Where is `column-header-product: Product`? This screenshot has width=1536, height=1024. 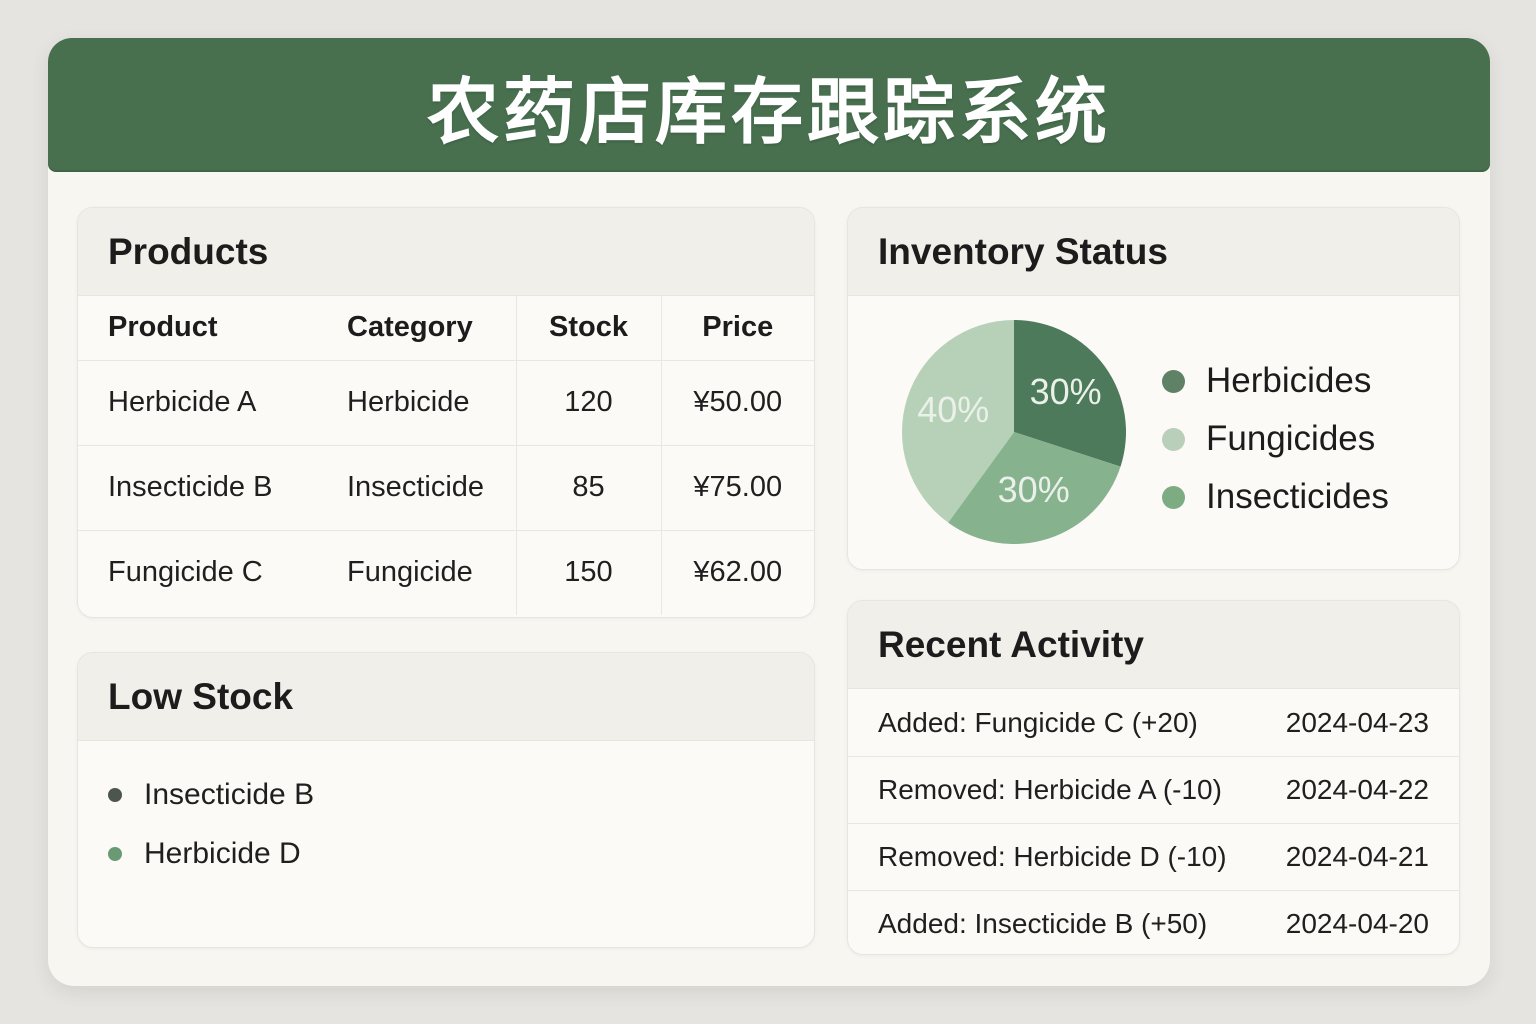
column-header-product: Product is located at coordinates (163, 327).